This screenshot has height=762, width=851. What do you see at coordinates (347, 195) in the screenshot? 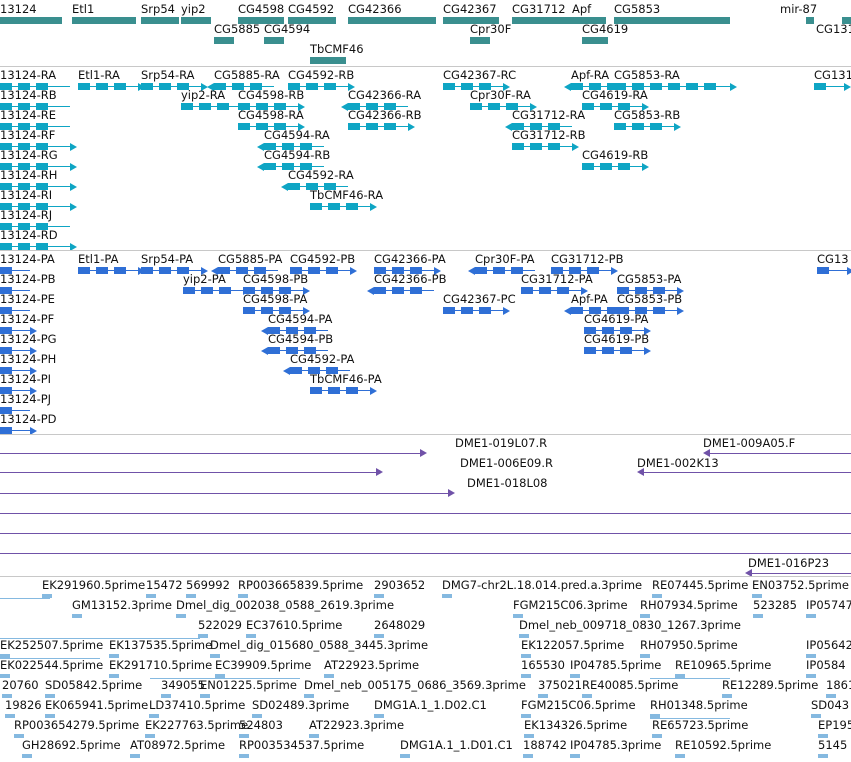
I see `transcript-label: TbCMF46-RA` at bounding box center [347, 195].